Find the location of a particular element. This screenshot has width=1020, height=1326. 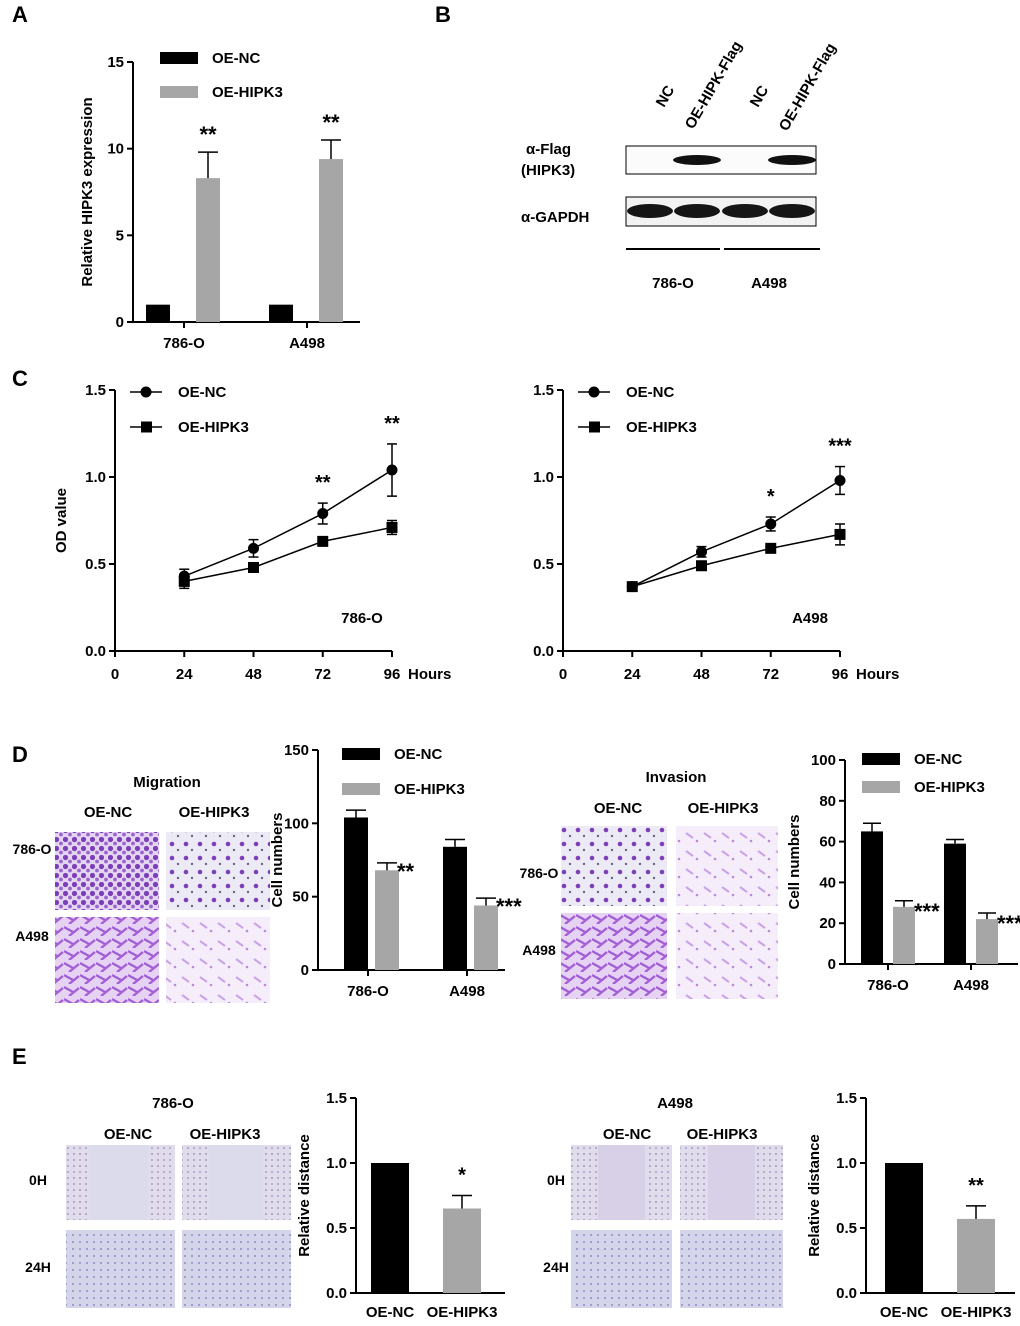

wound1-title: 786-O is located at coordinates (173, 1103).